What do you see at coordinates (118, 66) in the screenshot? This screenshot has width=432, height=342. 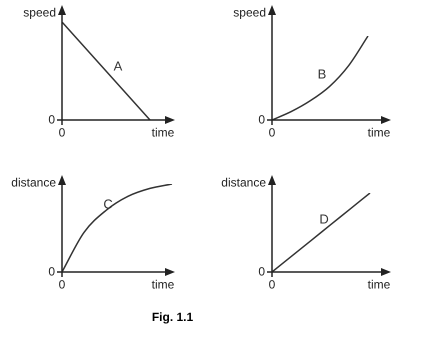 I see `series-label: A` at bounding box center [118, 66].